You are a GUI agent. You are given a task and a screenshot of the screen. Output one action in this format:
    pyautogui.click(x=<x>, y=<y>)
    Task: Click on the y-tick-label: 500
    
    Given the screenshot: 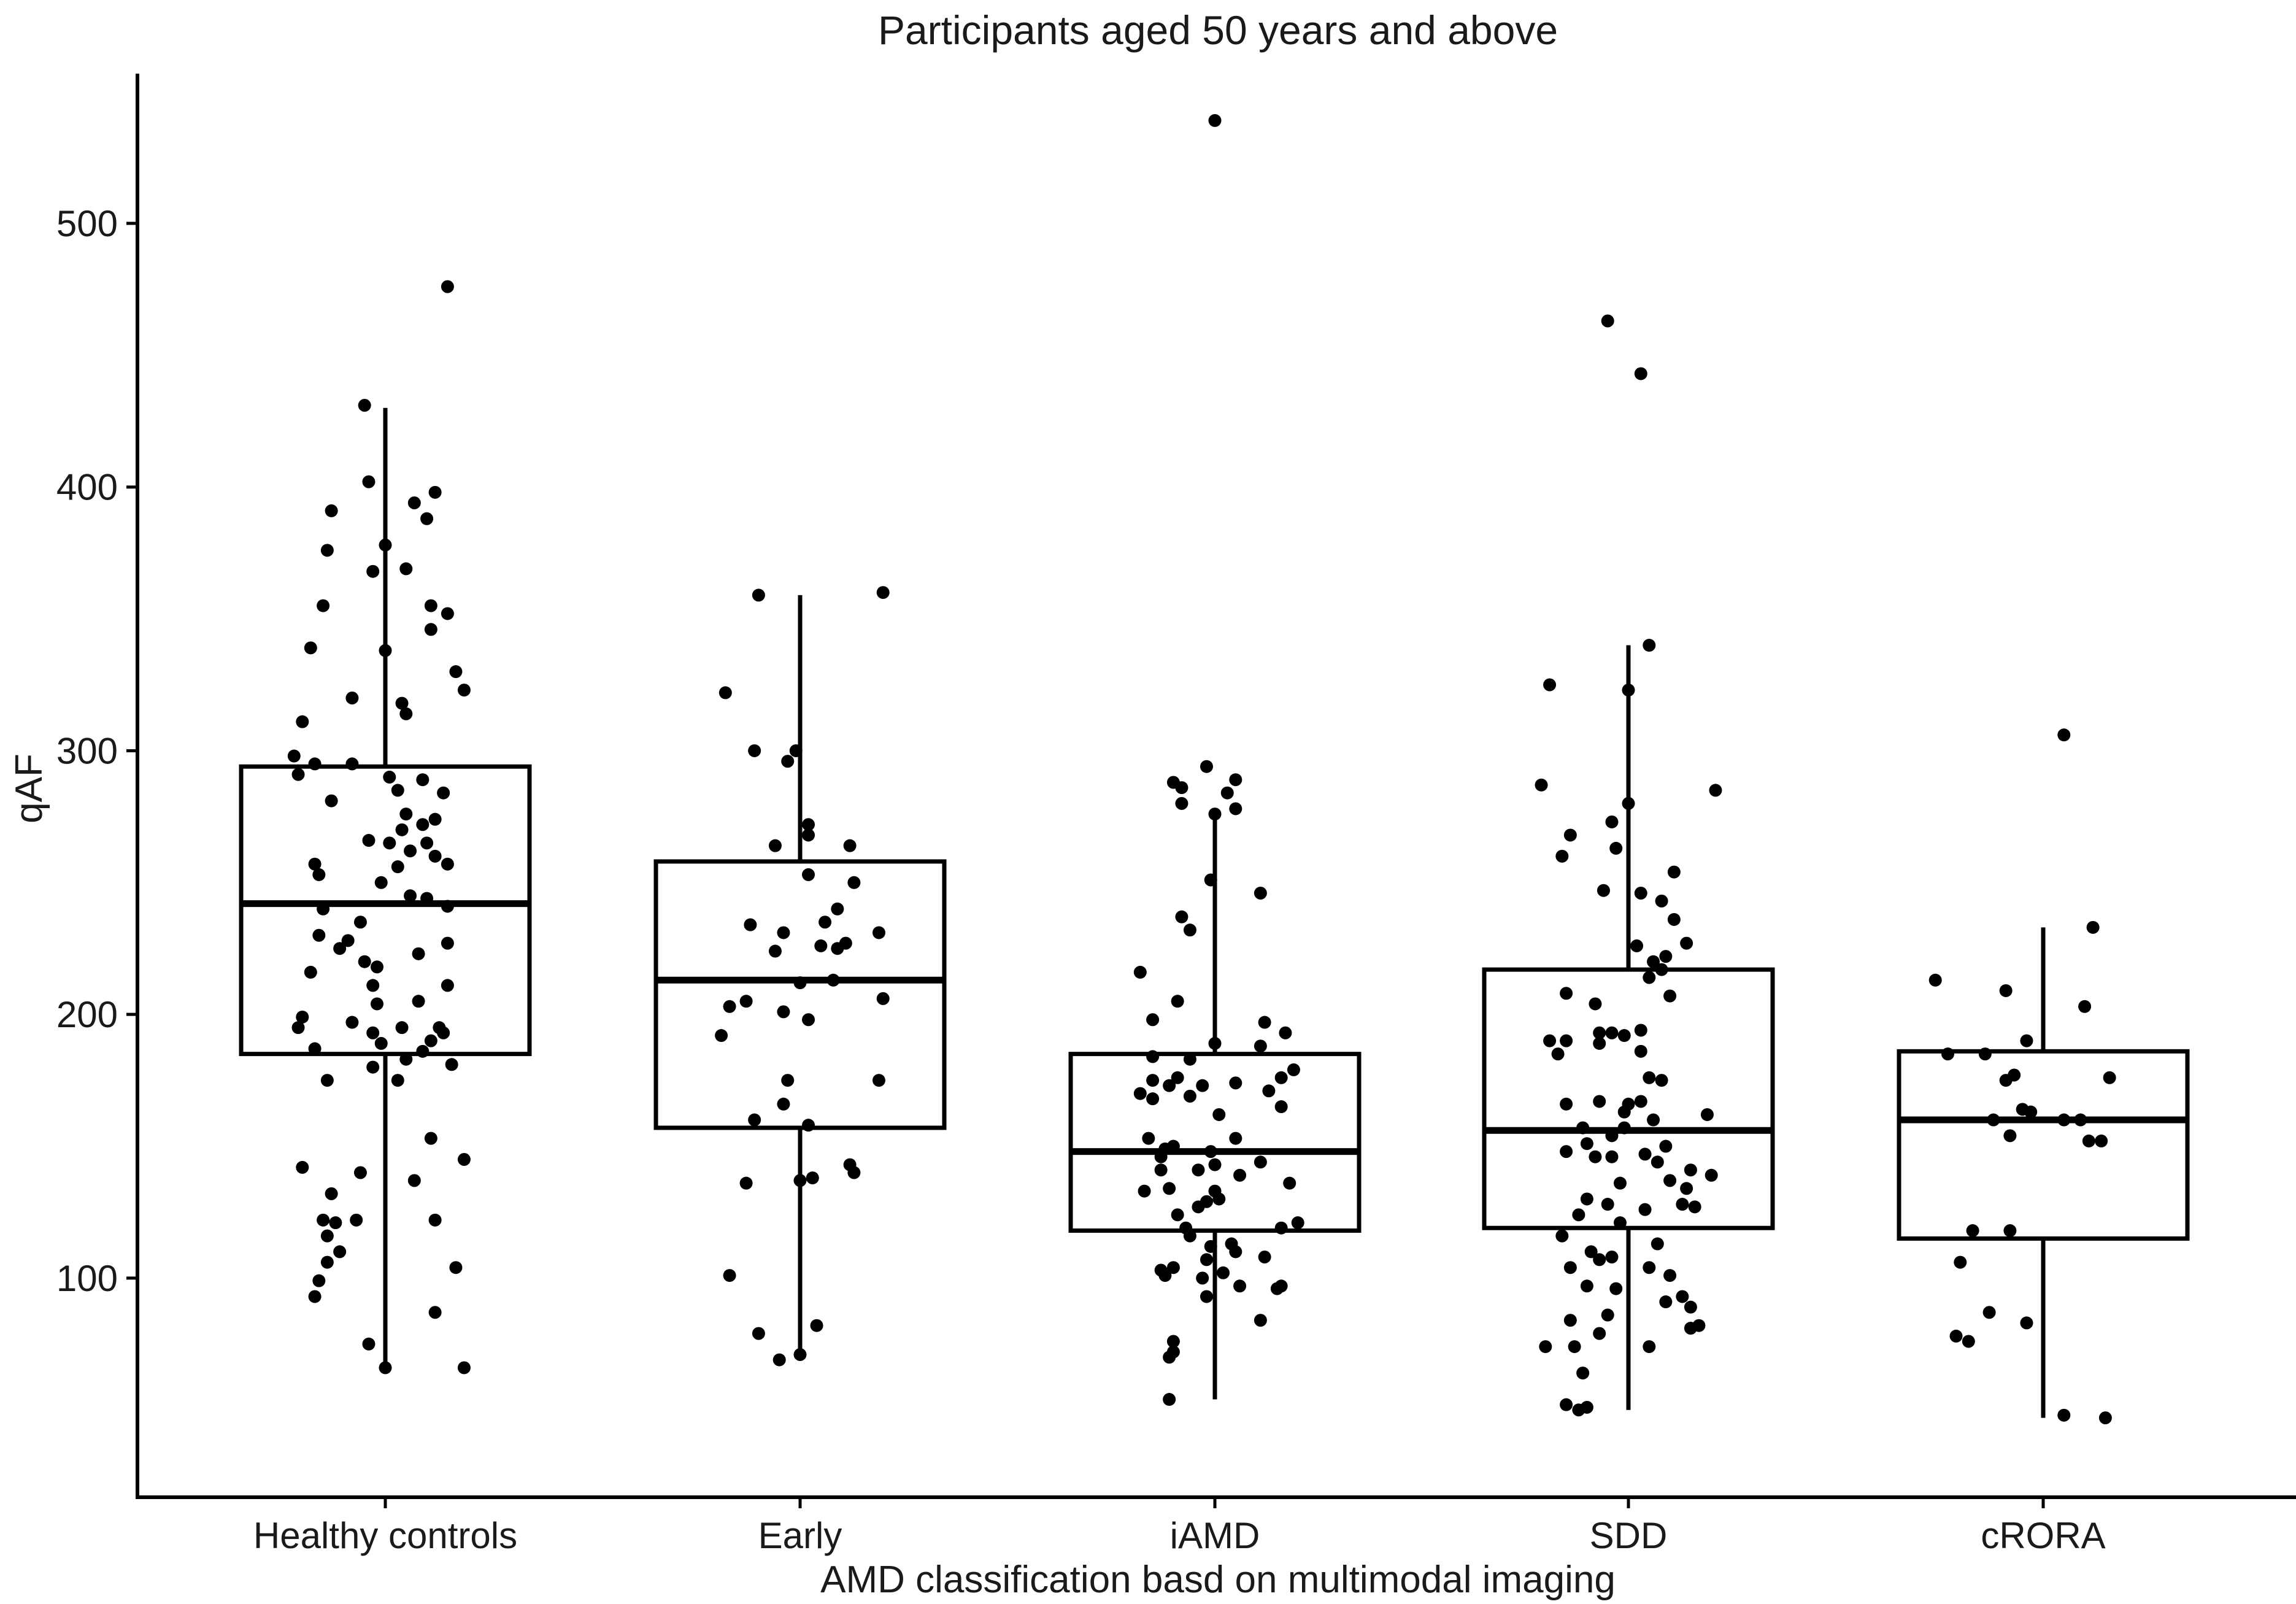 What is the action you would take?
    pyautogui.click(x=87, y=223)
    